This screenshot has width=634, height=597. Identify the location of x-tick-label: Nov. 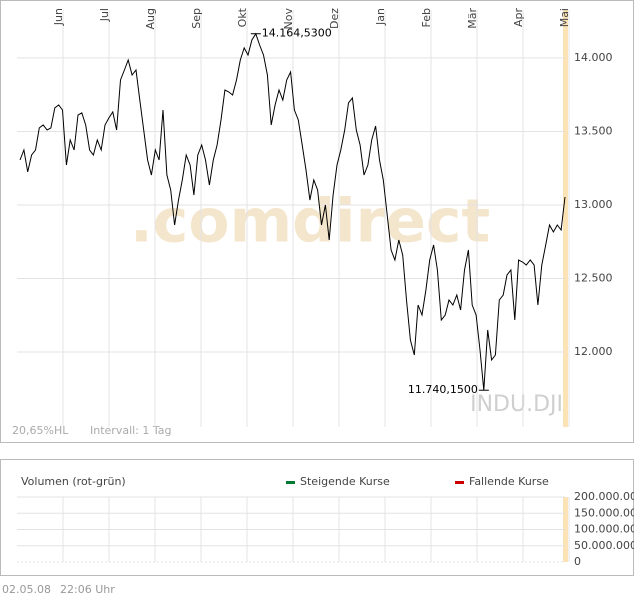
(288, 19).